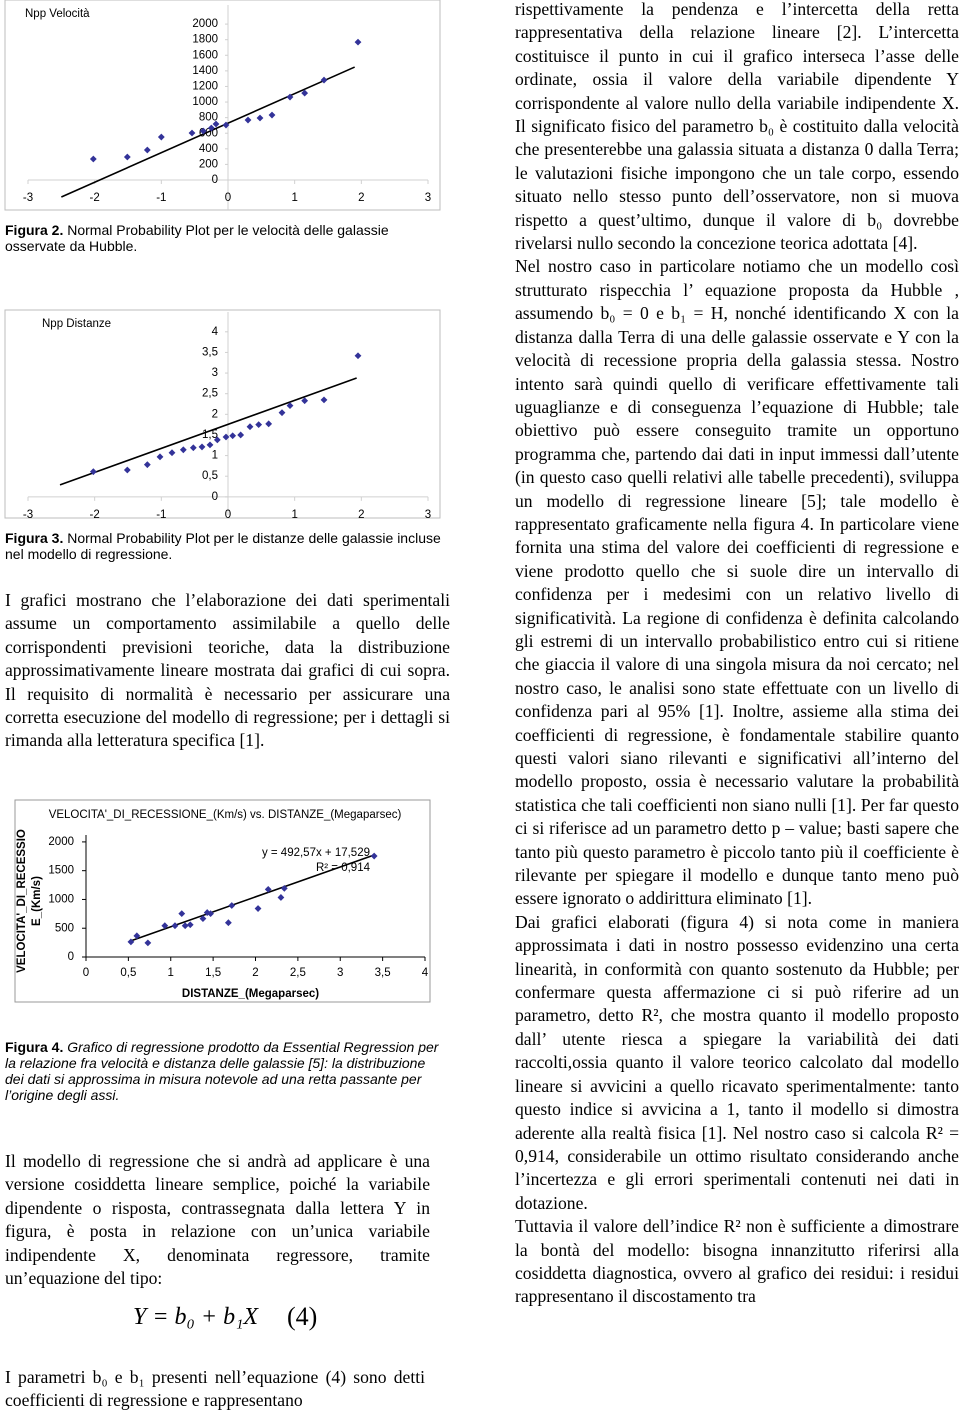 The height and width of the screenshot is (1413, 960). I want to click on y-tick-label: 1400, so click(205, 71).